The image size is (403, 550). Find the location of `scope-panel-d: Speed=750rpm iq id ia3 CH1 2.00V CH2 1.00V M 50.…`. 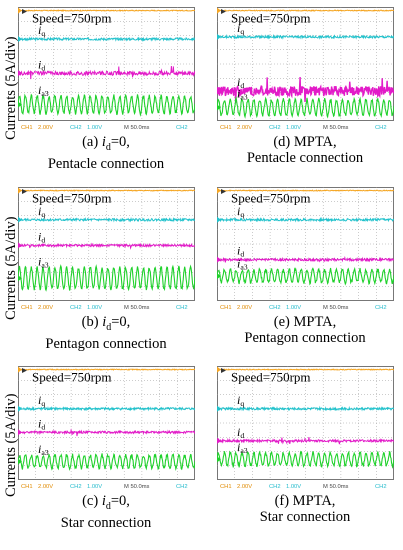

scope-panel-d: Speed=750rpm iq id ia3 CH1 2.00V CH2 1.00V M 50.… is located at coordinates (305, 69).